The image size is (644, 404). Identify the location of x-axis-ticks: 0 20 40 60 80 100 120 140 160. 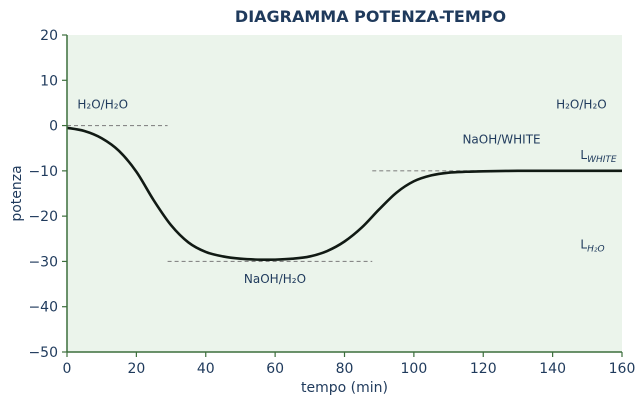
(349, 364).